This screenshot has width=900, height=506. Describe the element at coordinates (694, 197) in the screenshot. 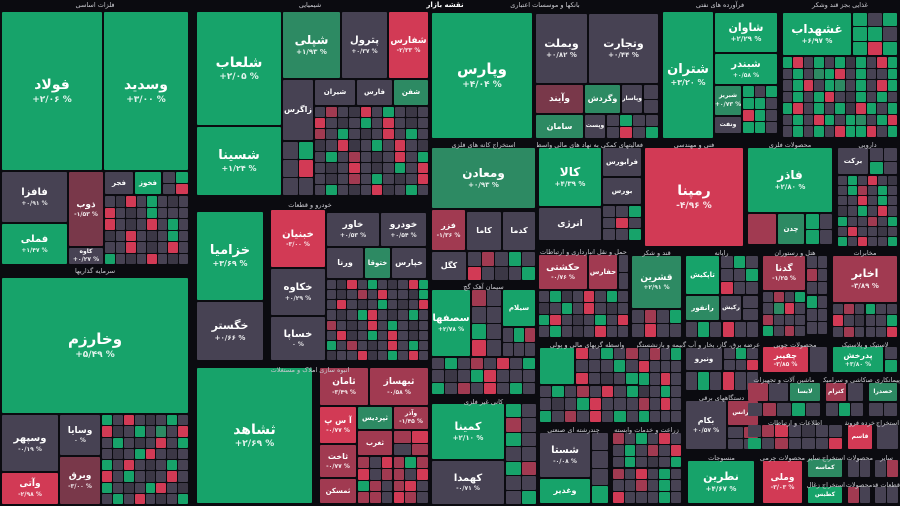

I see `stock-tile: رمپنا -۴/۹۶ %` at that location.